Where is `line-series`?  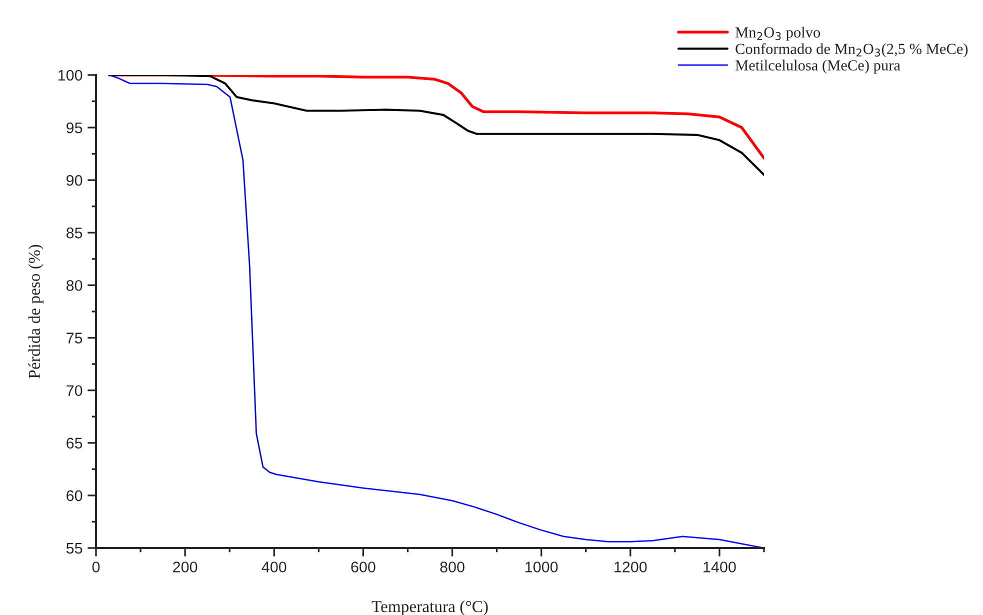 line-series is located at coordinates (436, 125).